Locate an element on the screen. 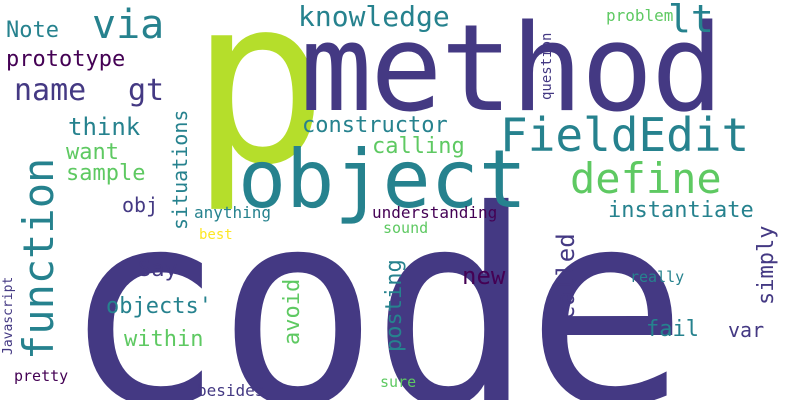  word-knowledge: knowledge is located at coordinates (374, 16).